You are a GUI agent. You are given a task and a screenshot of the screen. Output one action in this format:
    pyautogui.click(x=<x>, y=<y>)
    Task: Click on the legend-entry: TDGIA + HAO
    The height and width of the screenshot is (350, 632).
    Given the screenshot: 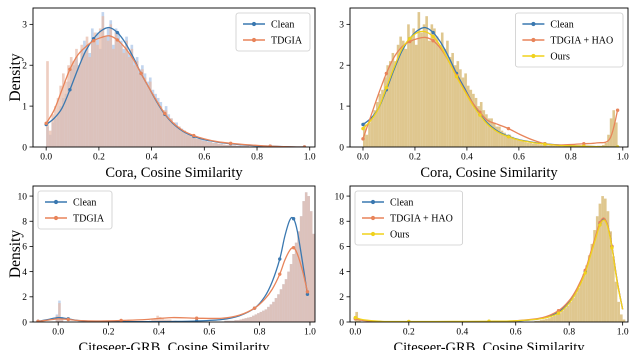 What is the action you would take?
    pyautogui.click(x=581, y=41)
    